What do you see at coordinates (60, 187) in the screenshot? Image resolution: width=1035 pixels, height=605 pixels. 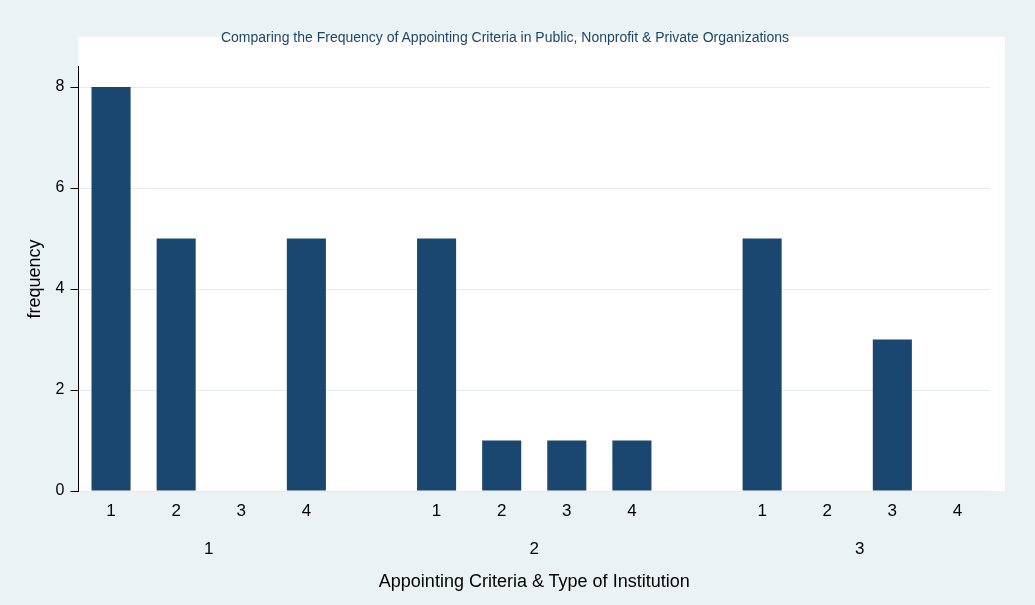 I see `y-tick-label: 6` at bounding box center [60, 187].